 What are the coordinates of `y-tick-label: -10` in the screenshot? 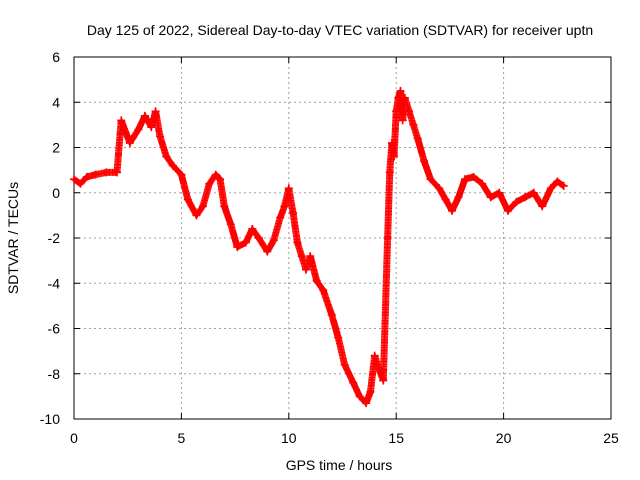 It's located at (50, 419).